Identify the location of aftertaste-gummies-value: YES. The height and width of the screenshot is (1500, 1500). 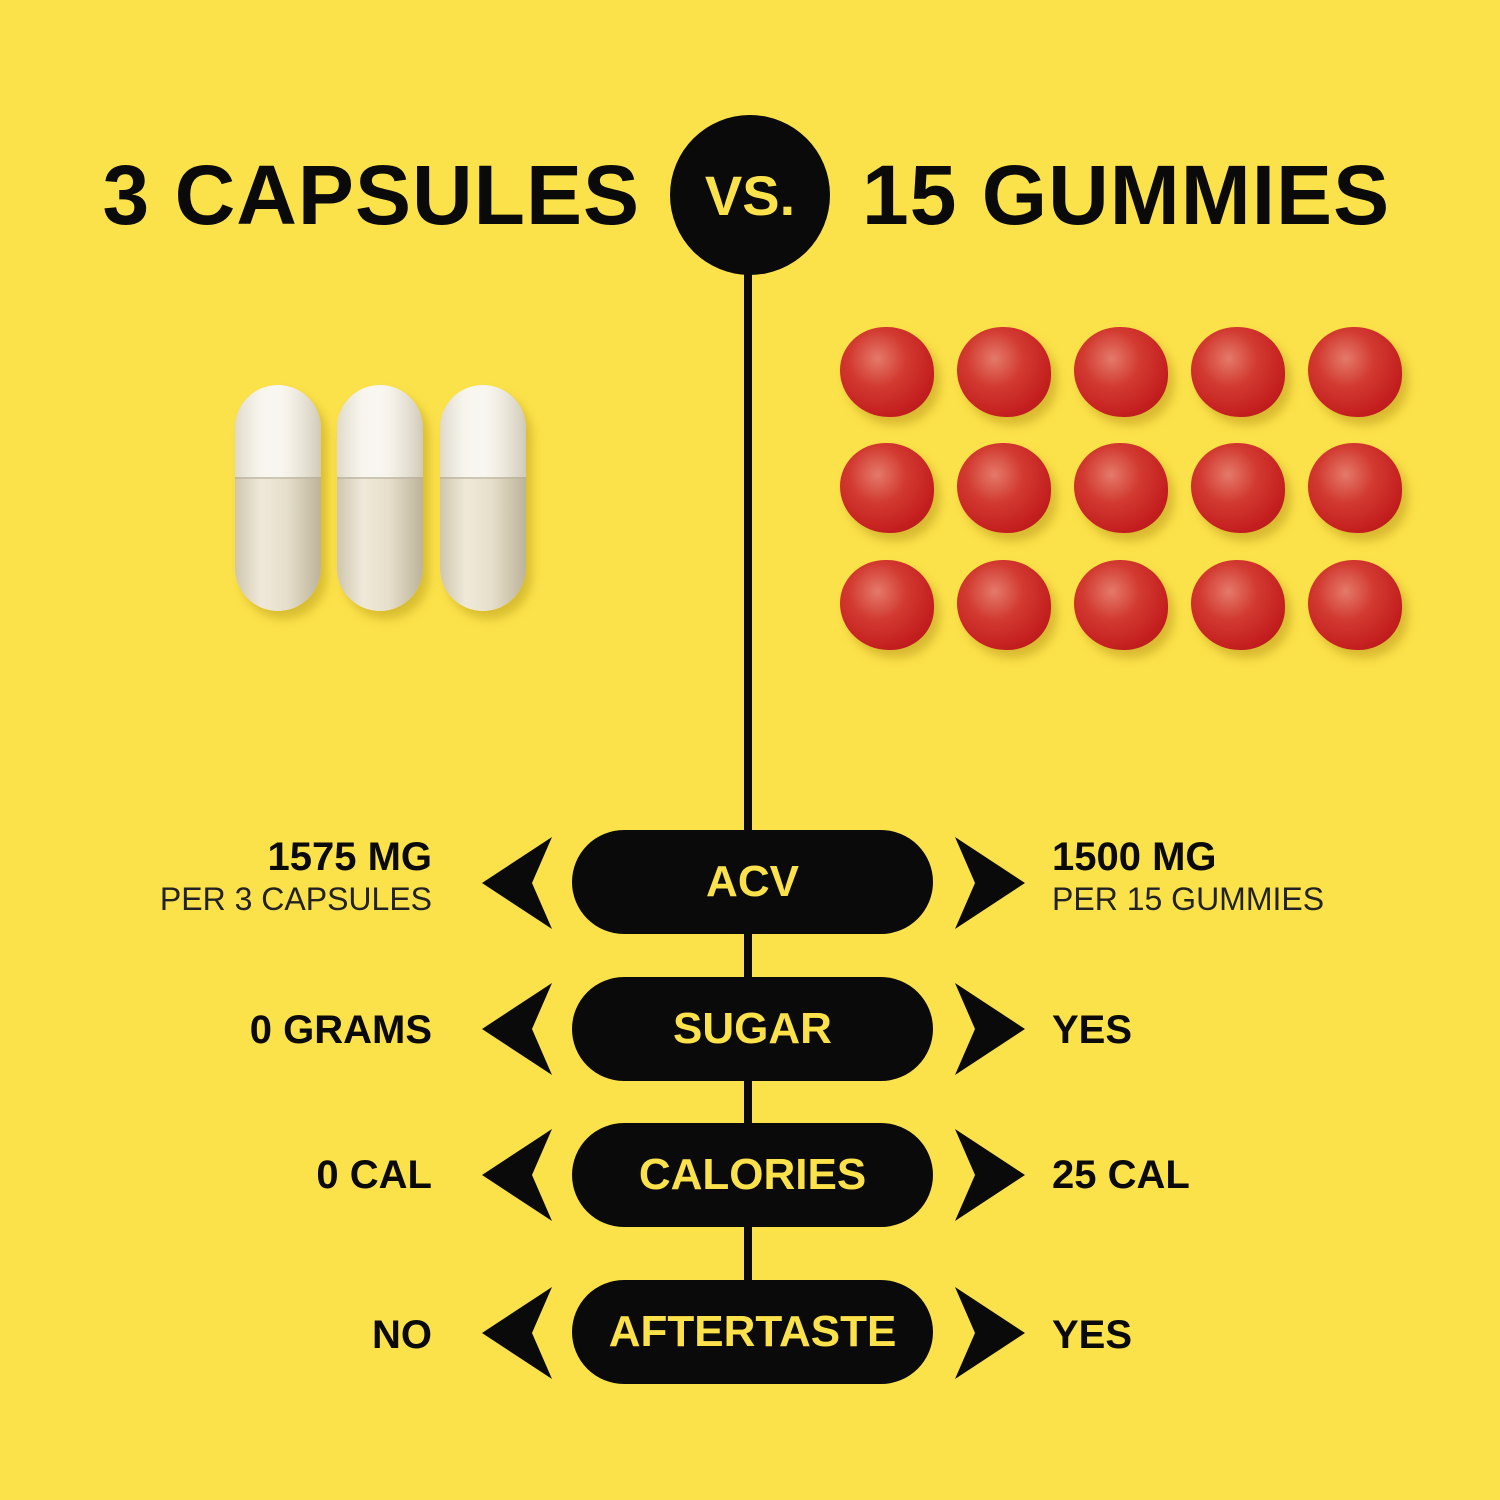
(1092, 1335).